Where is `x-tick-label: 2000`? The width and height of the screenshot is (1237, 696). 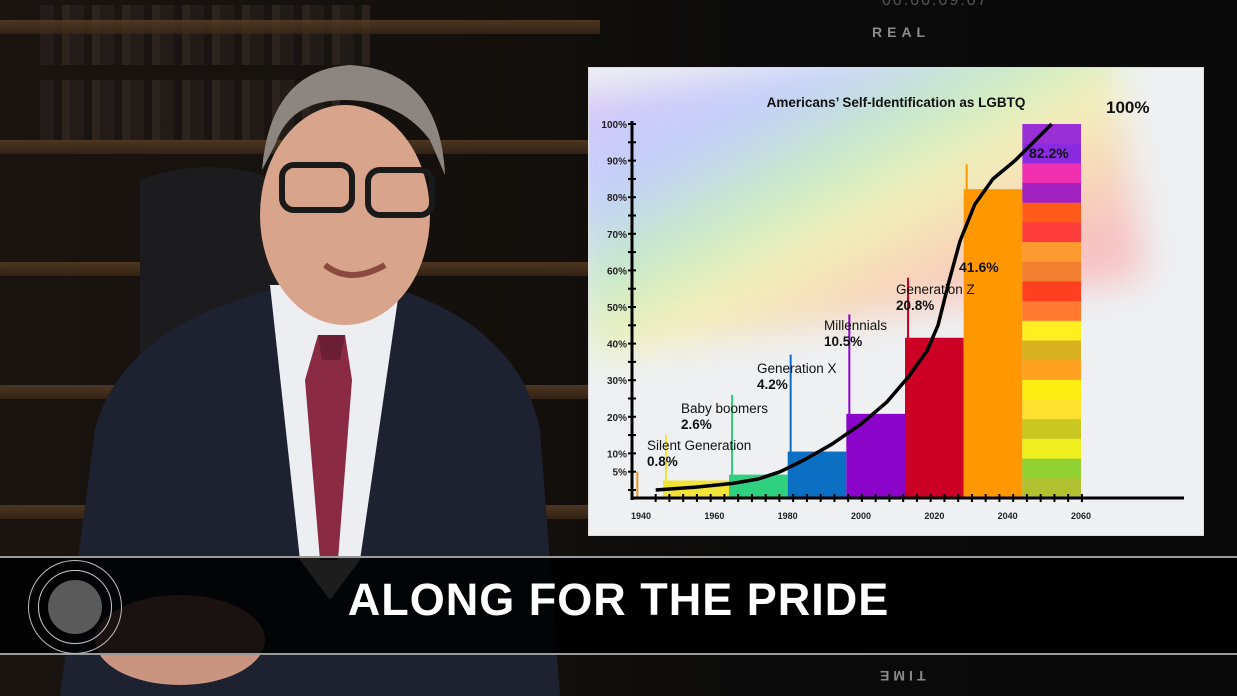 x-tick-label: 2000 is located at coordinates (861, 516).